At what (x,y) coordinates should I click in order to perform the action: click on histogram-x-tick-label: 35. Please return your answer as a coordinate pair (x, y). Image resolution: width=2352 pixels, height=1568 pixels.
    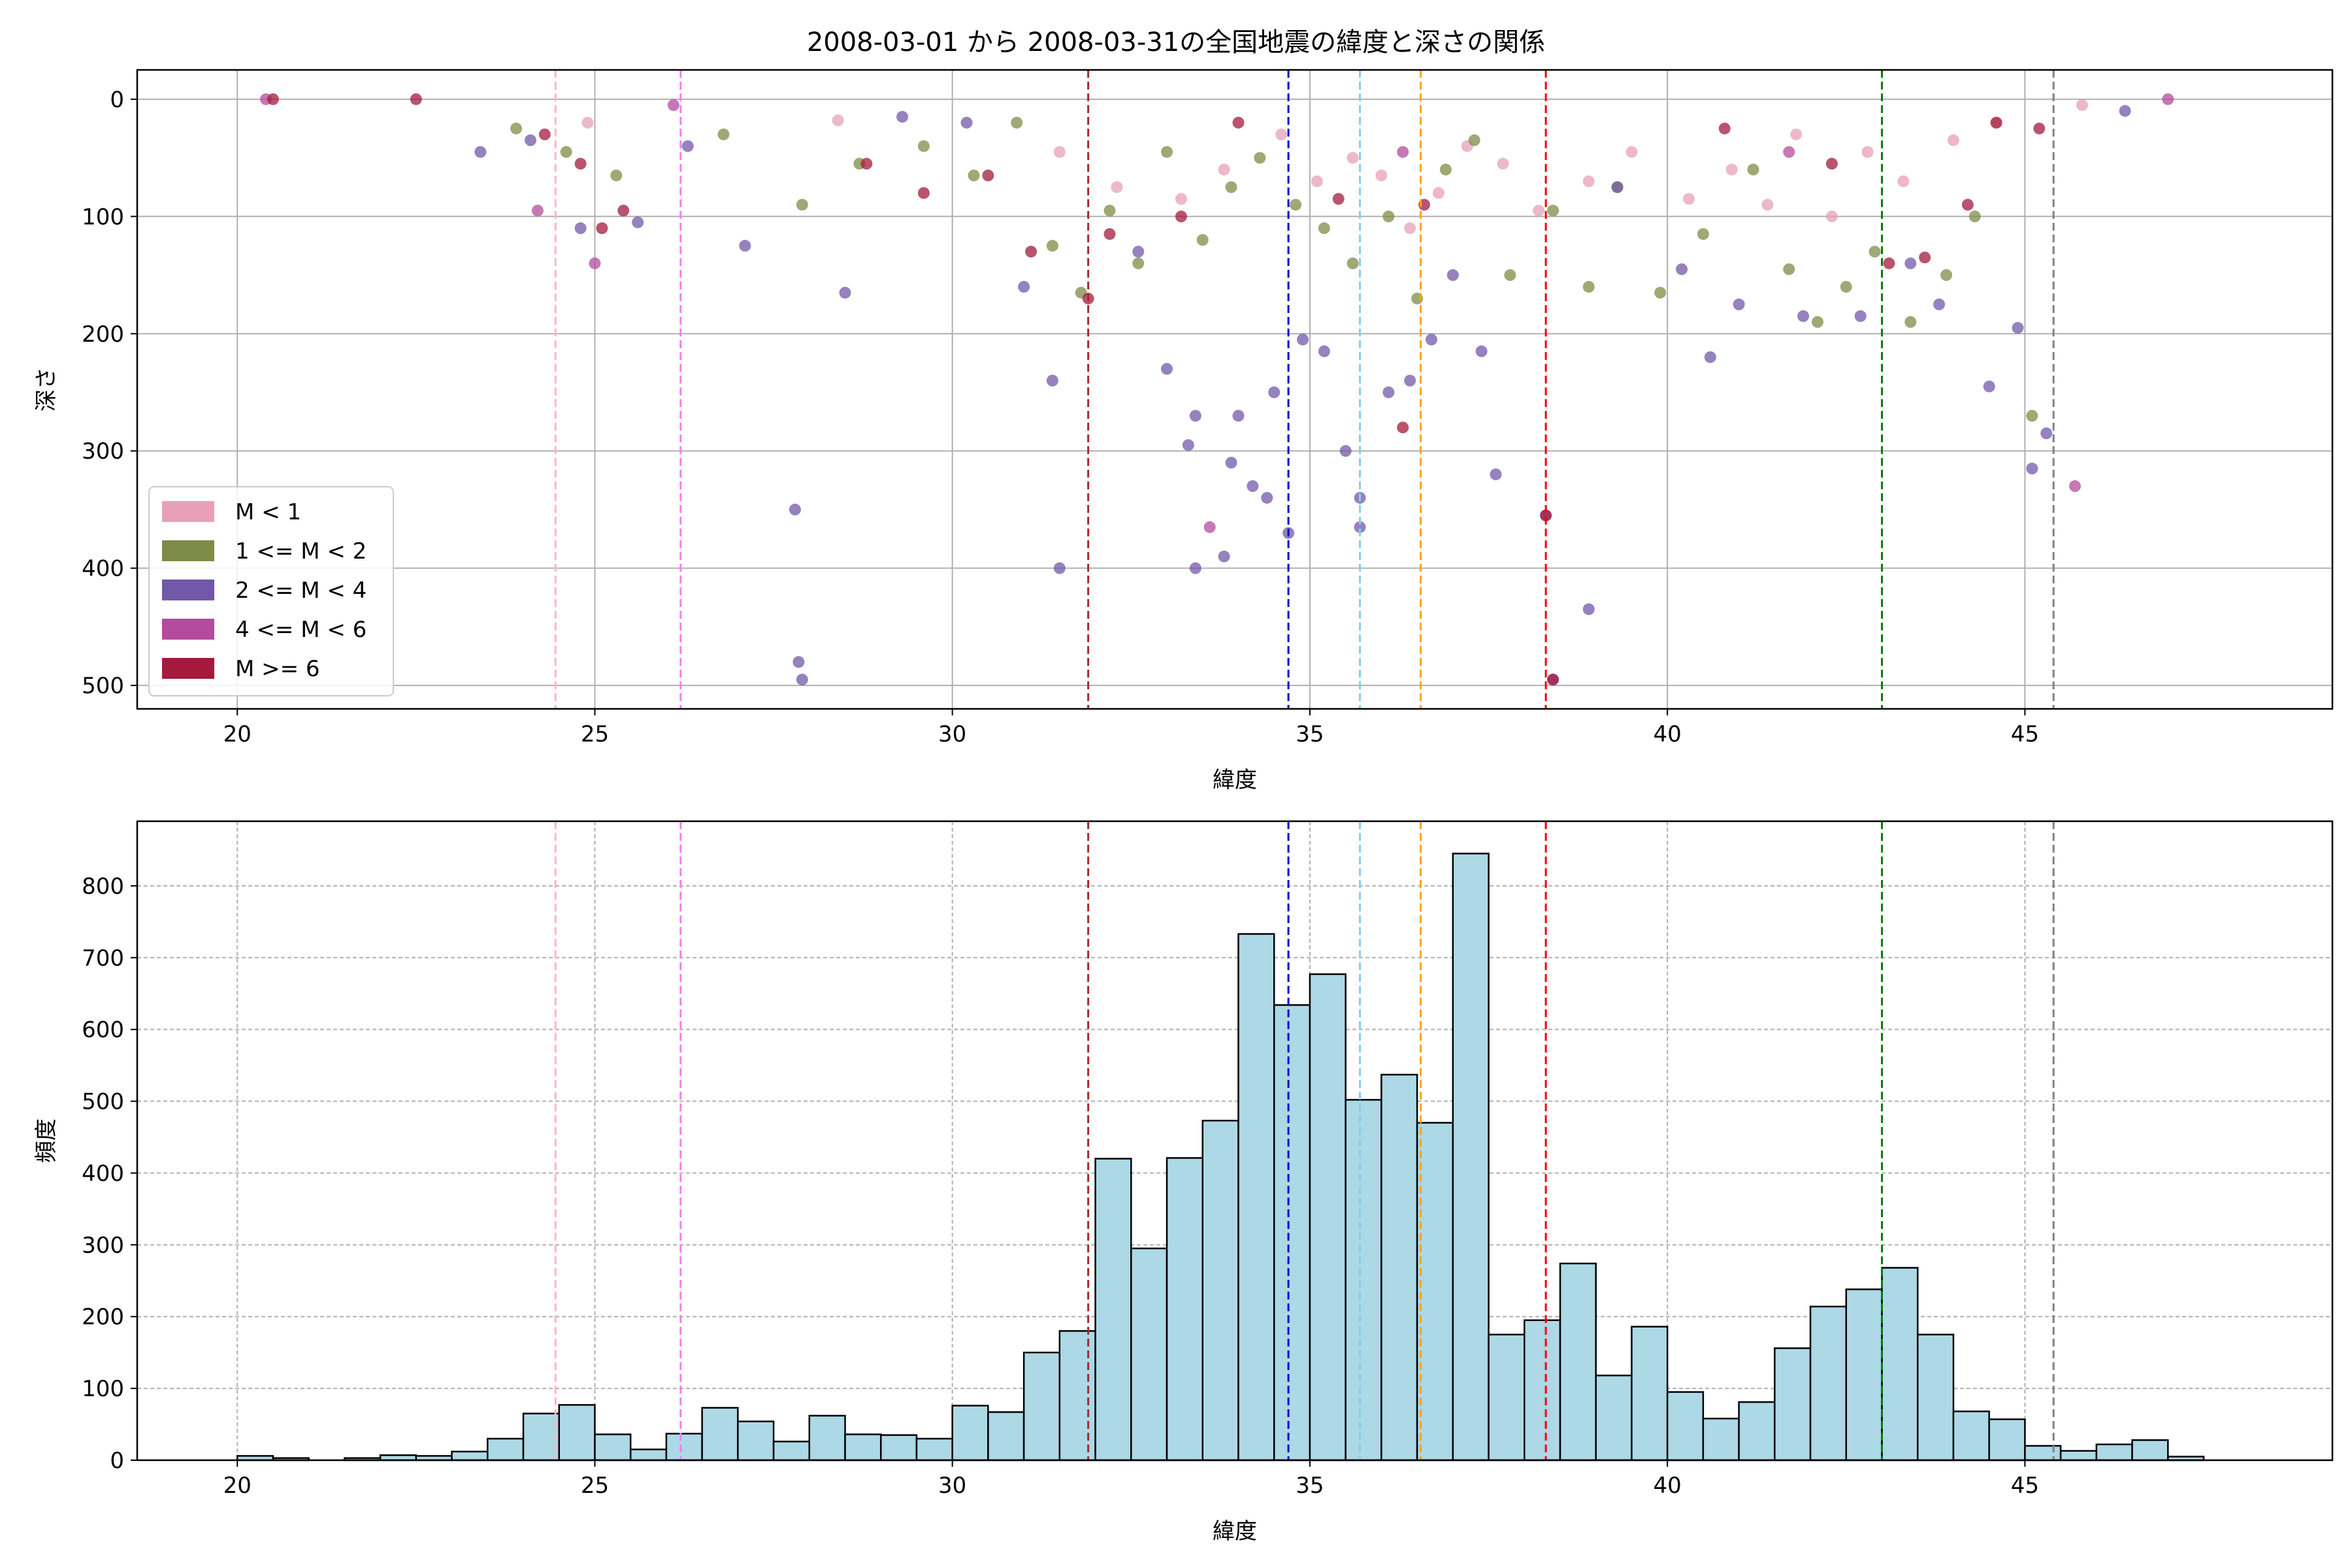
    Looking at the image, I should click on (1310, 1486).